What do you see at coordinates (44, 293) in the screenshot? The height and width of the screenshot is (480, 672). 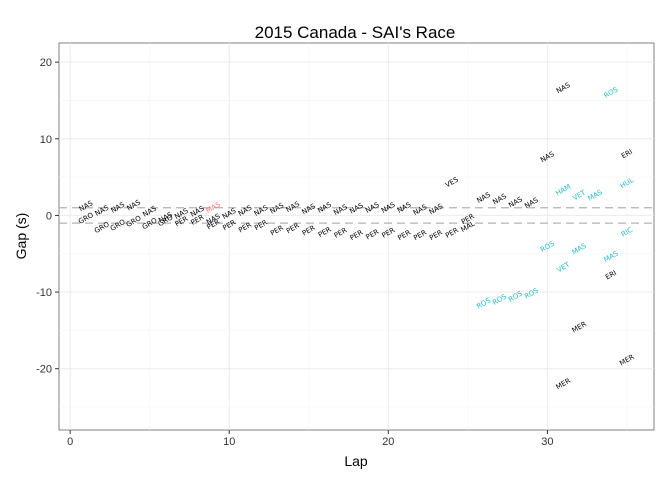 I see `y-tick-label: -10` at bounding box center [44, 293].